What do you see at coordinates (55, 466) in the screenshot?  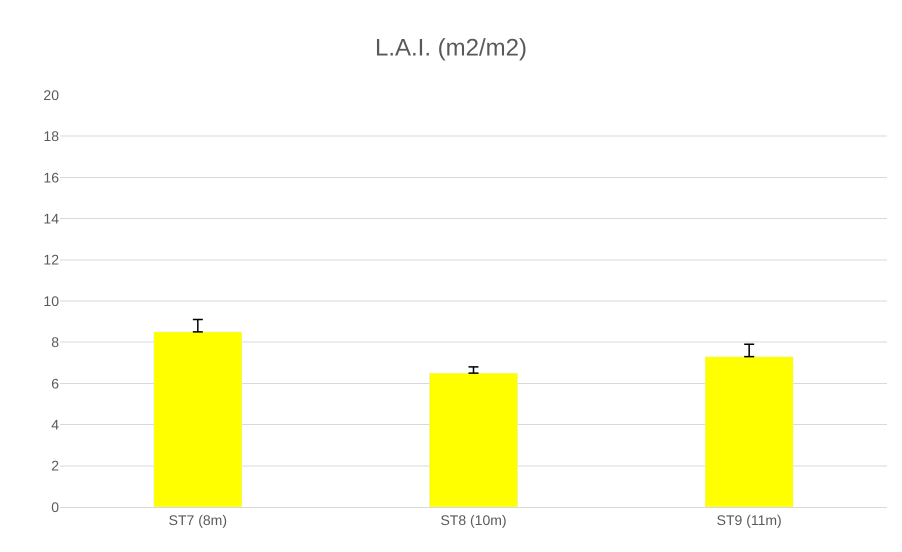 I see `y-tick-label: 2` at bounding box center [55, 466].